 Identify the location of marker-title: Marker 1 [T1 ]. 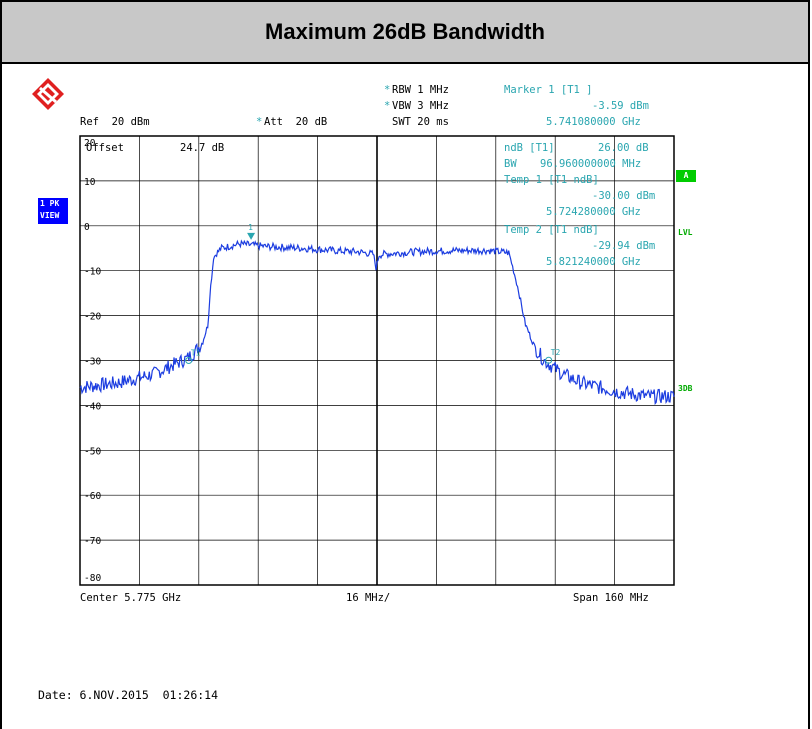
(548, 90).